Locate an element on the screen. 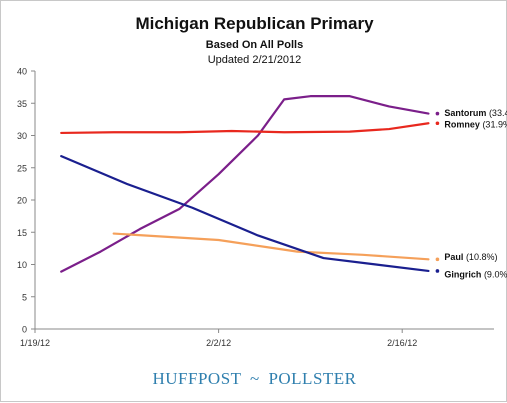 The width and height of the screenshot is (507, 403). series-label-value: (33.4%) is located at coordinates (496, 113).